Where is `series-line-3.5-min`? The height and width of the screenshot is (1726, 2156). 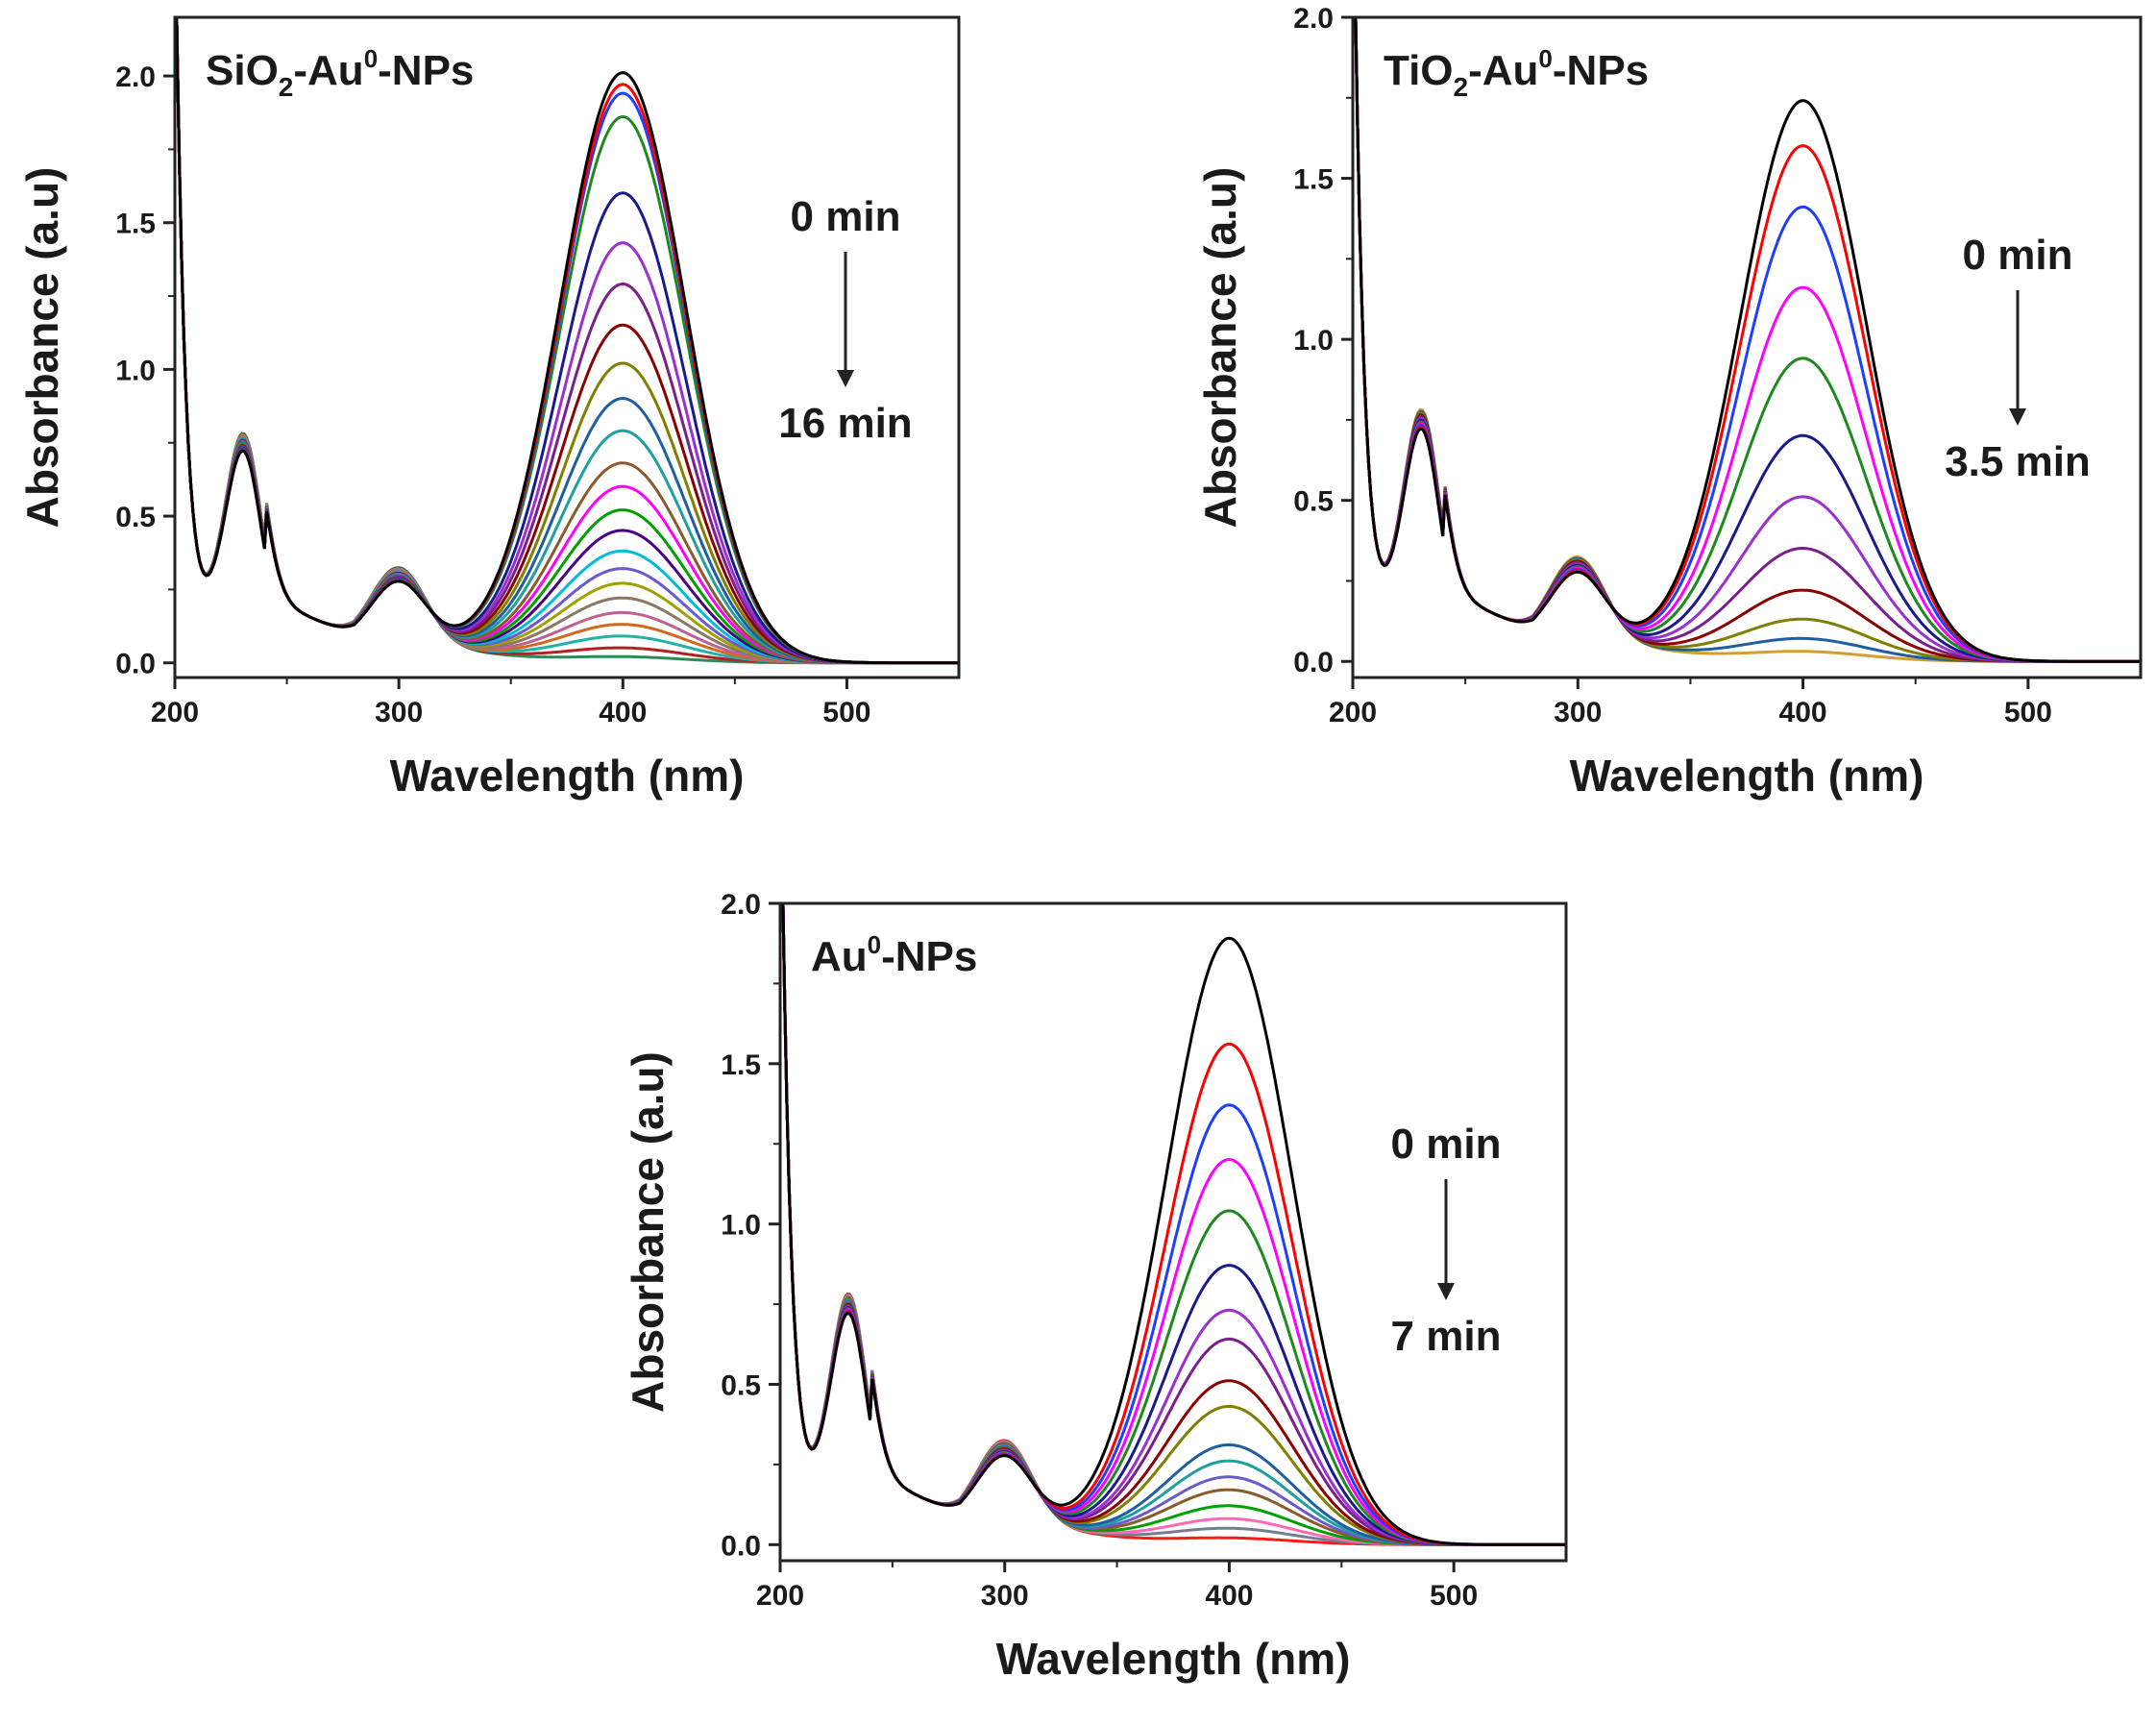 series-line-3.5-min is located at coordinates (1748, 340).